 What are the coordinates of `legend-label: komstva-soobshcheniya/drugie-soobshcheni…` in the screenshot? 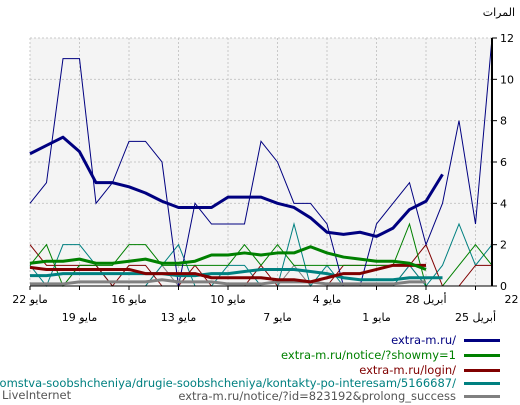 It's located at (228, 383).